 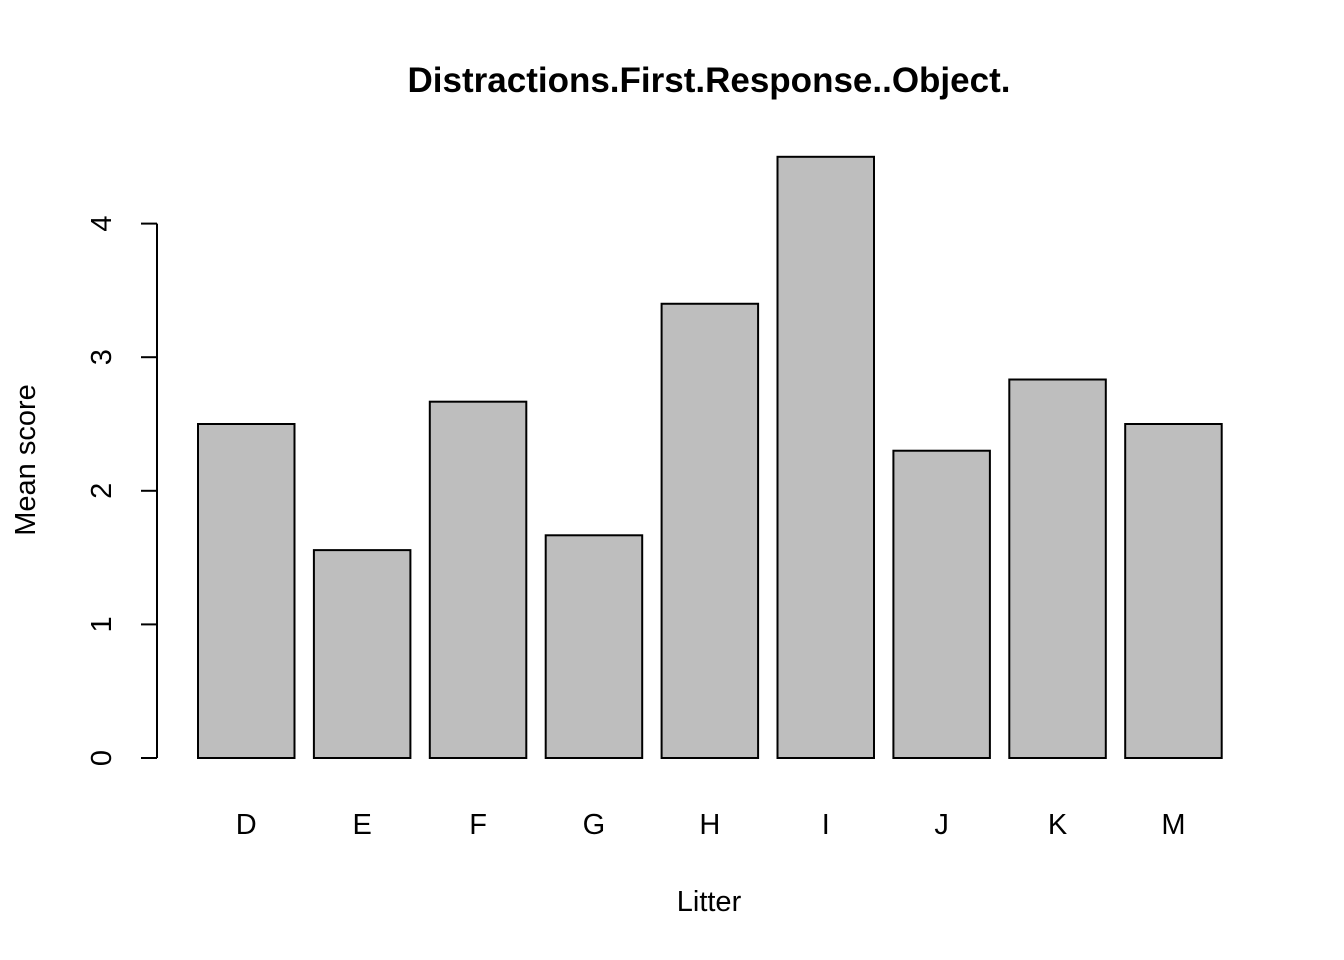 What do you see at coordinates (246, 825) in the screenshot?
I see `x-tick-label-d: D` at bounding box center [246, 825].